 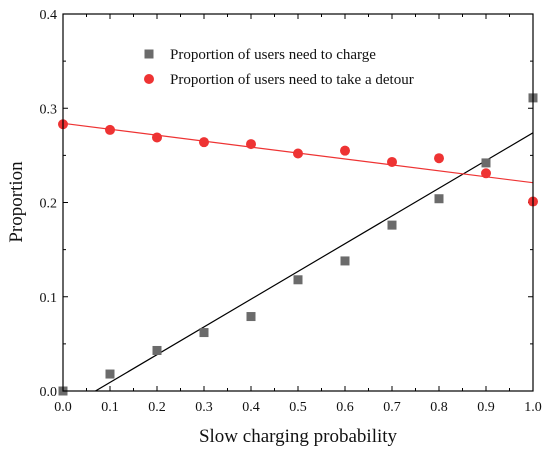 I want to click on legend-marker-charge, so click(x=149, y=54).